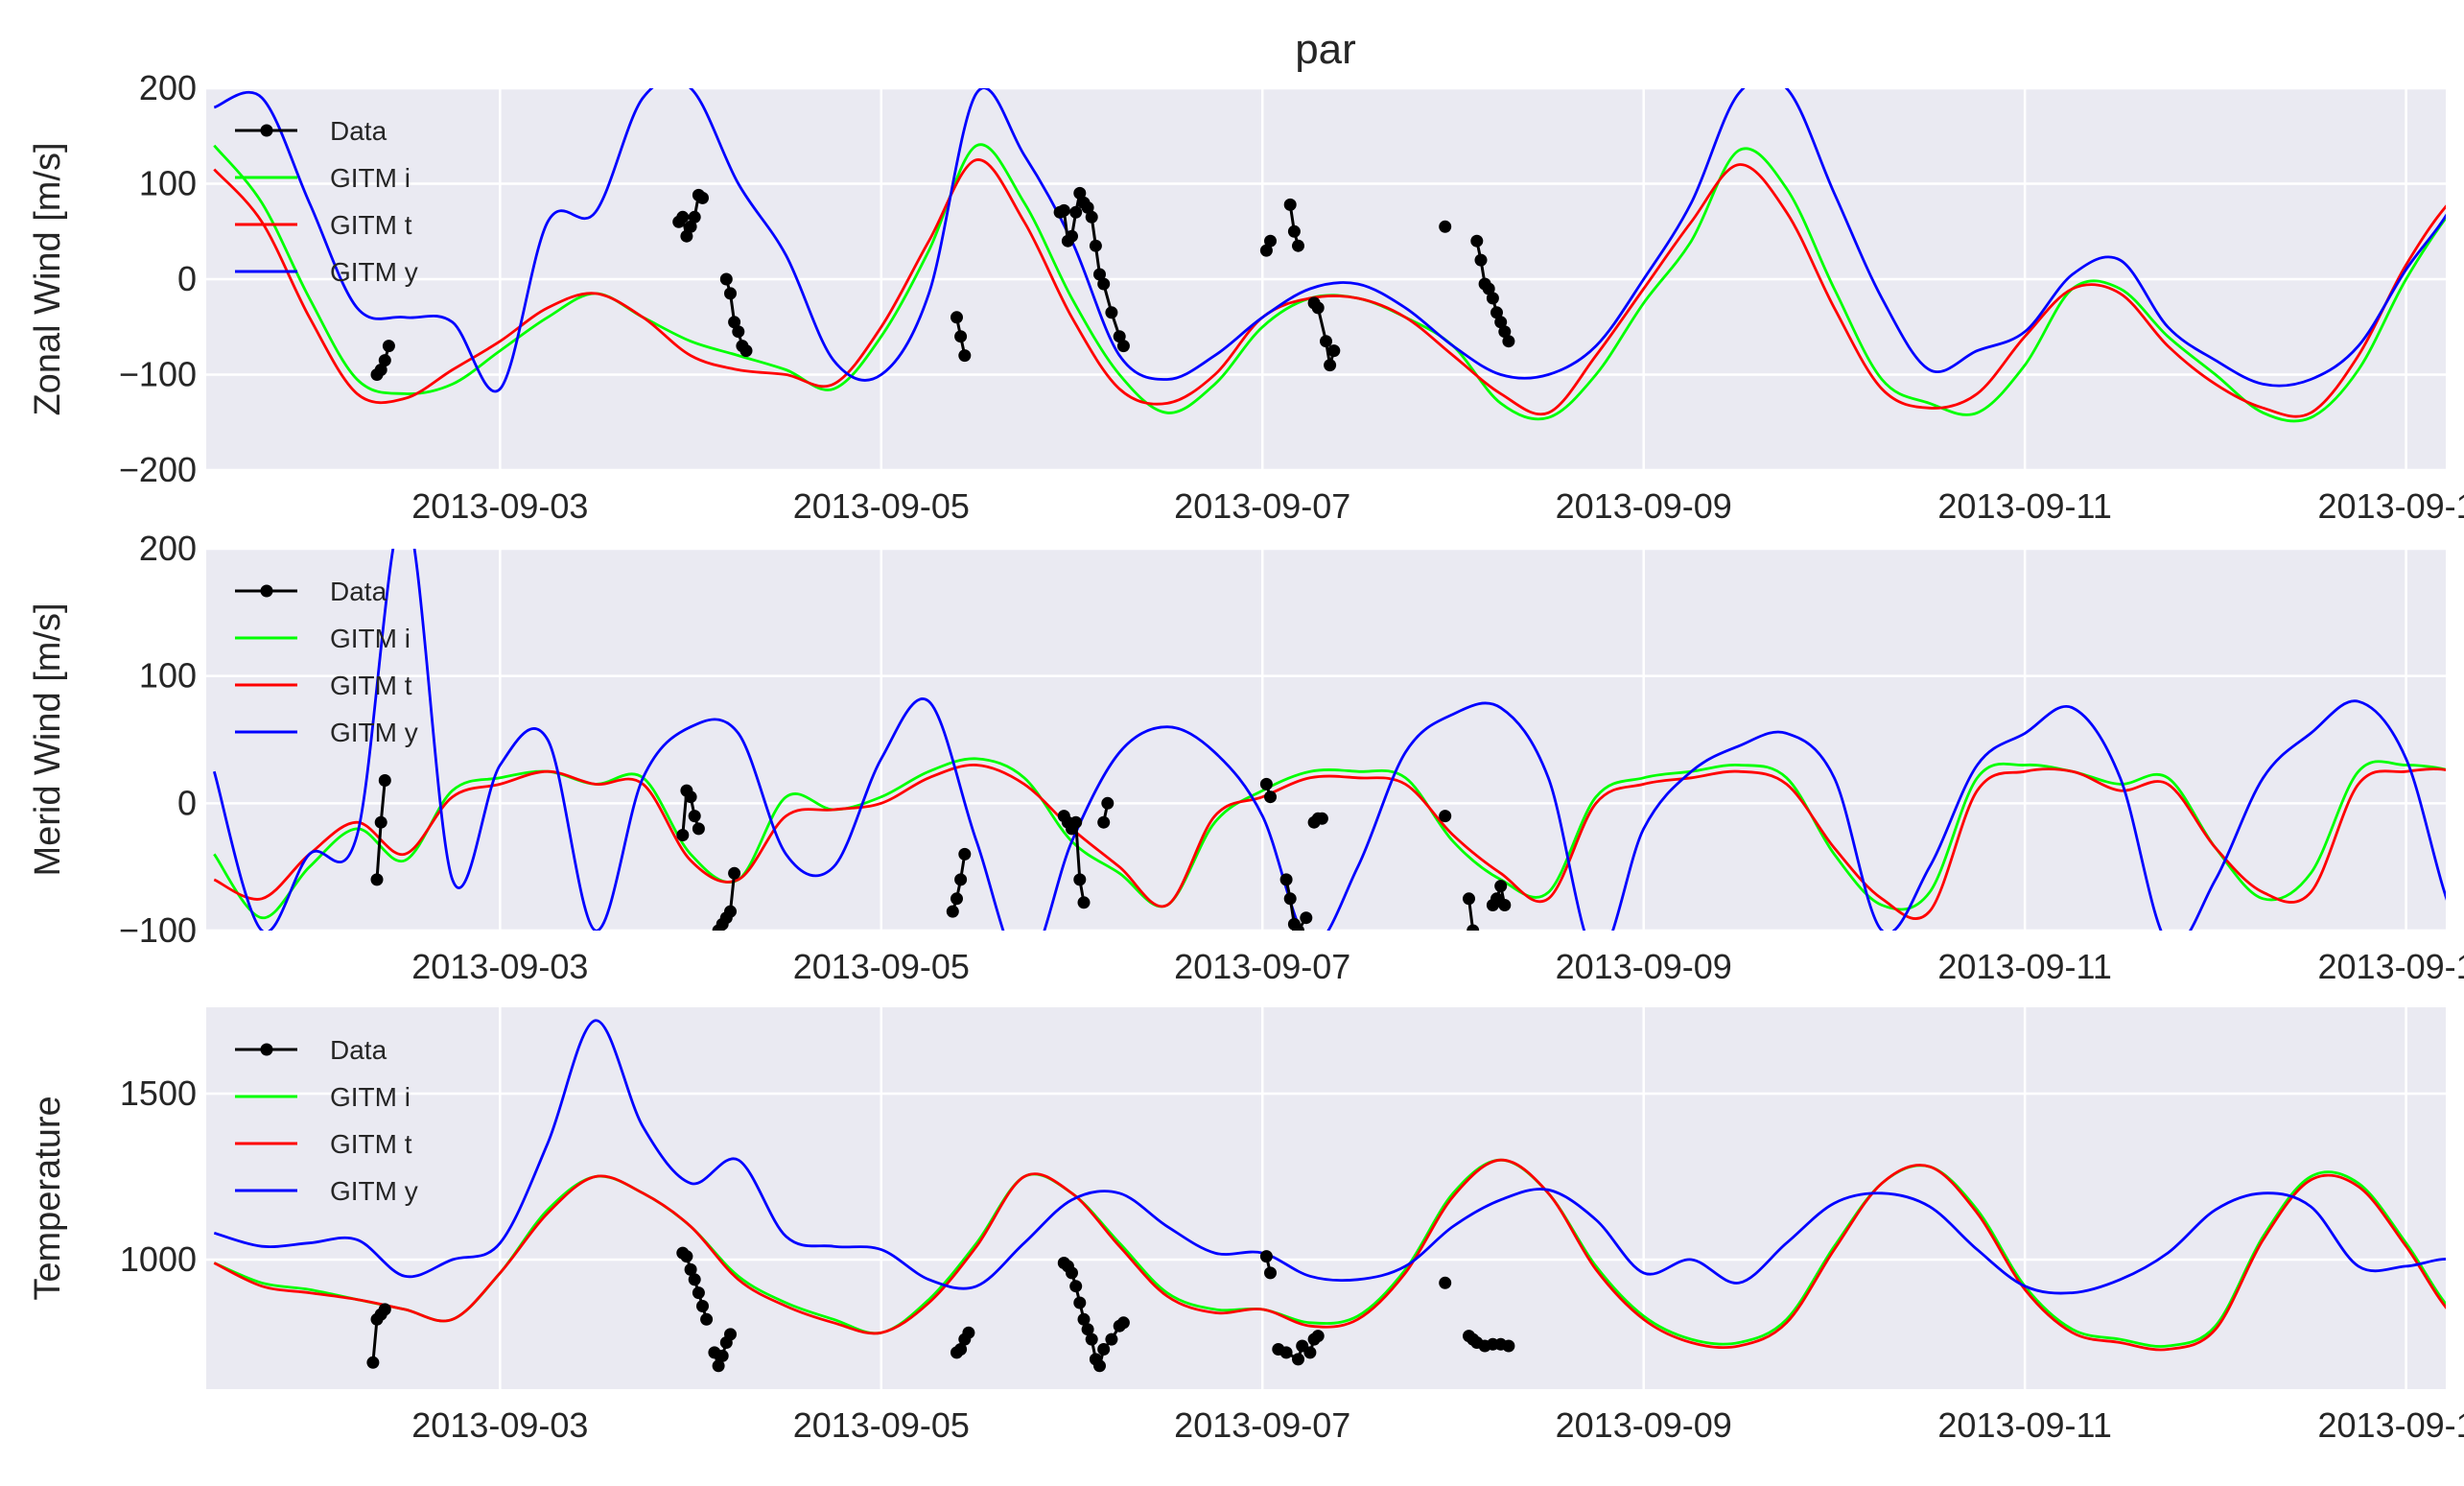  I want to click on x-tick-label: 2013-09-03, so click(499, 506).